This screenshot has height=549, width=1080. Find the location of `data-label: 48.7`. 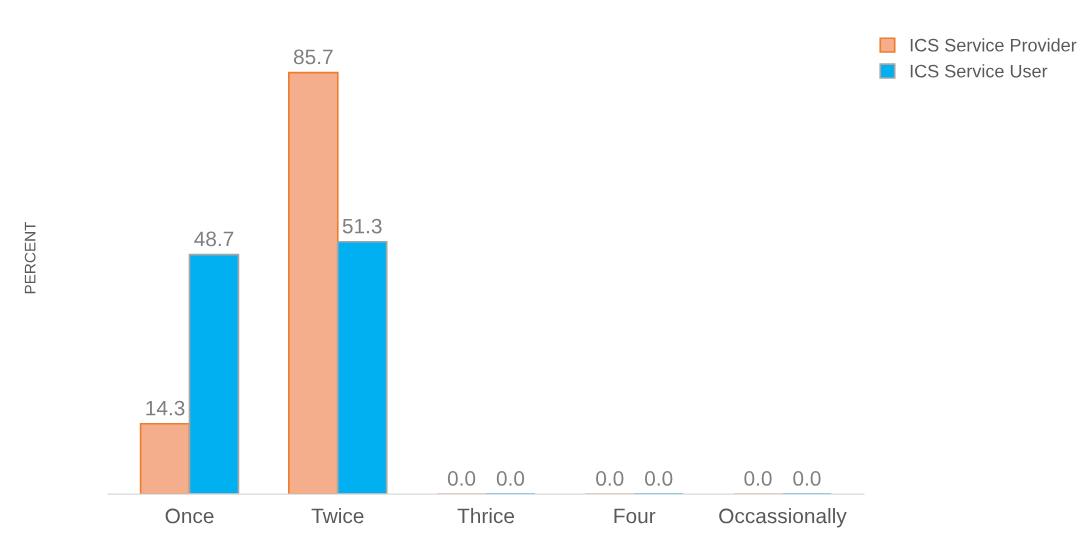

data-label: 48.7 is located at coordinates (214, 239).